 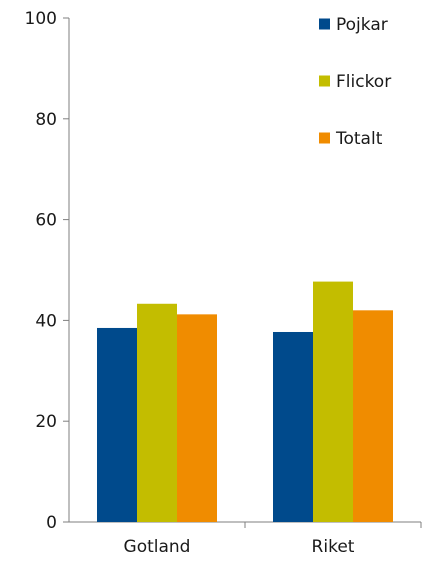 I want to click on y-axis: 0 20 40 60 80 100, so click(x=47, y=271).